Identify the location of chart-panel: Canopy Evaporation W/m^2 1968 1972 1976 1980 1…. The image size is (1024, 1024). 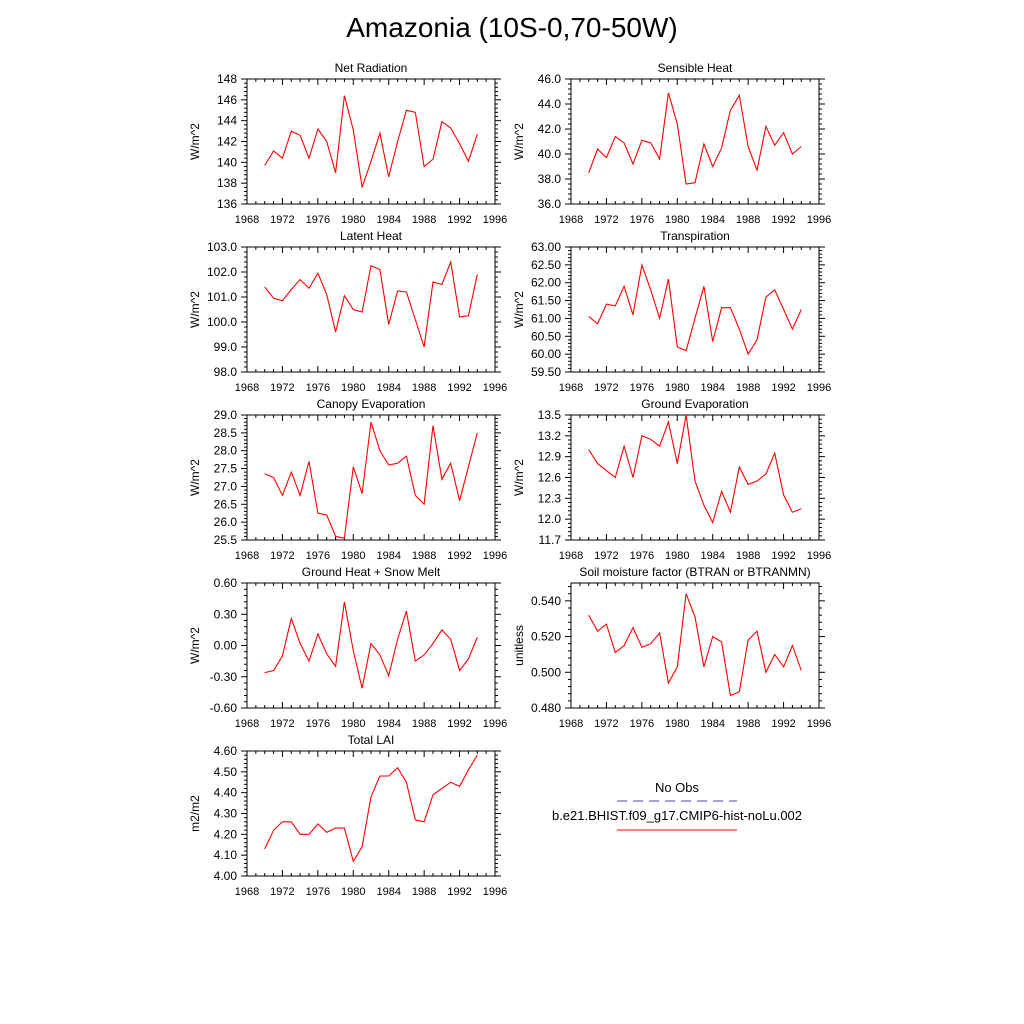
(347, 479).